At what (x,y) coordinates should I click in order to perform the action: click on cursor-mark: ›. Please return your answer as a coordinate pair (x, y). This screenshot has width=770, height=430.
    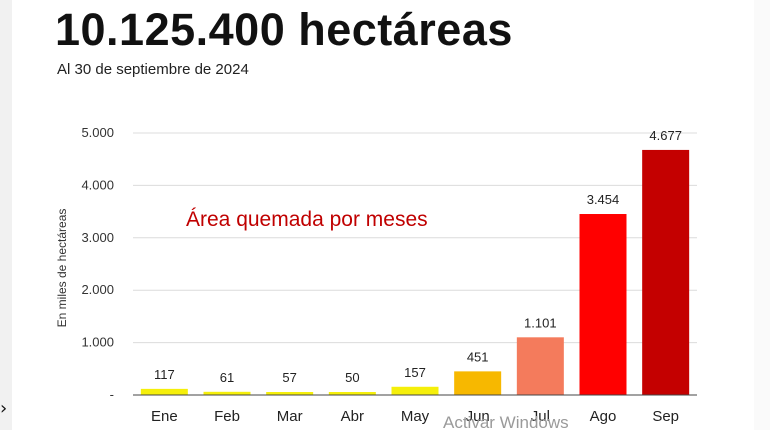
    Looking at the image, I should click on (4, 408).